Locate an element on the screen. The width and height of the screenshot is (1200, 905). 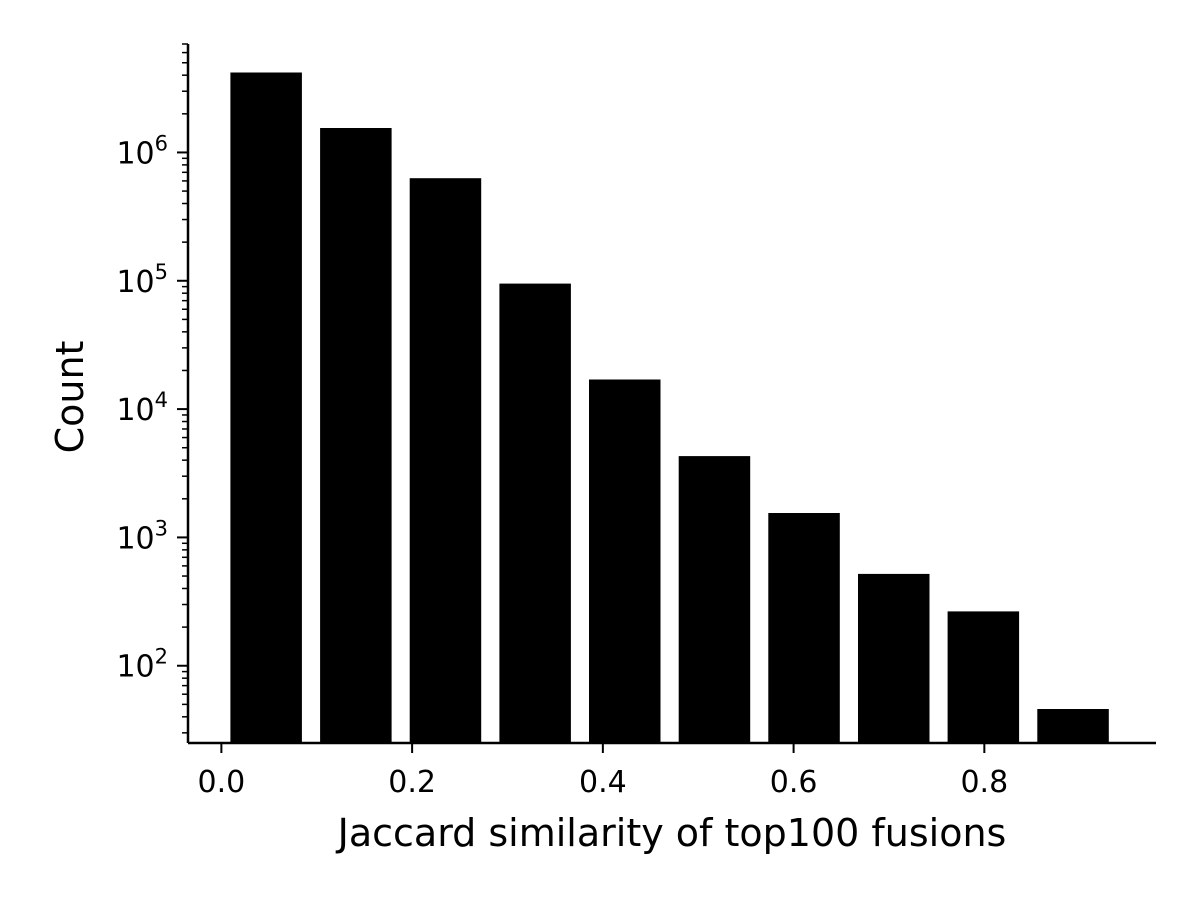
x-tick-label-2: 0.4 is located at coordinates (603, 782).